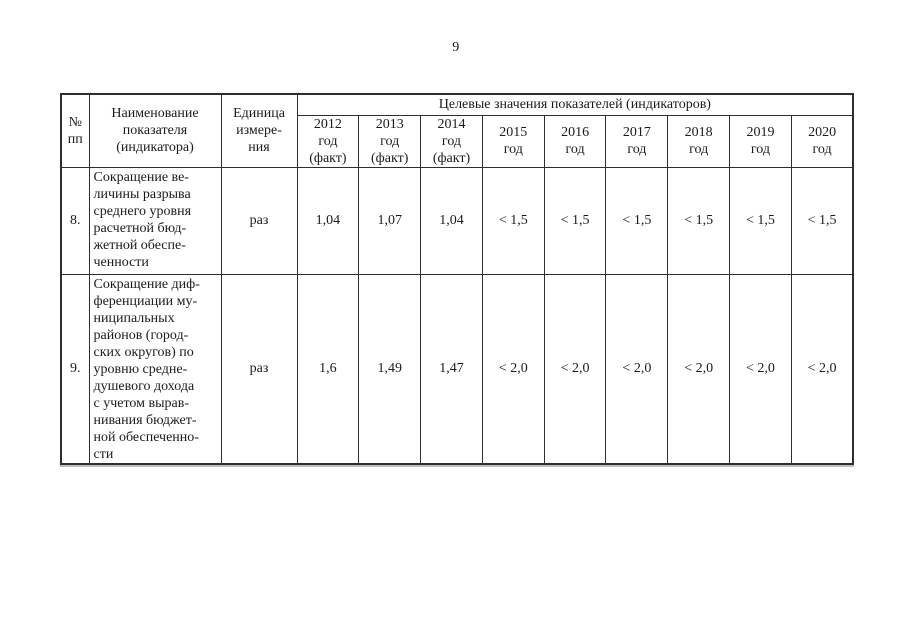 Image resolution: width=905 pixels, height=640 pixels. I want to click on header-cell-year-2015: 2015 год, so click(513, 141).